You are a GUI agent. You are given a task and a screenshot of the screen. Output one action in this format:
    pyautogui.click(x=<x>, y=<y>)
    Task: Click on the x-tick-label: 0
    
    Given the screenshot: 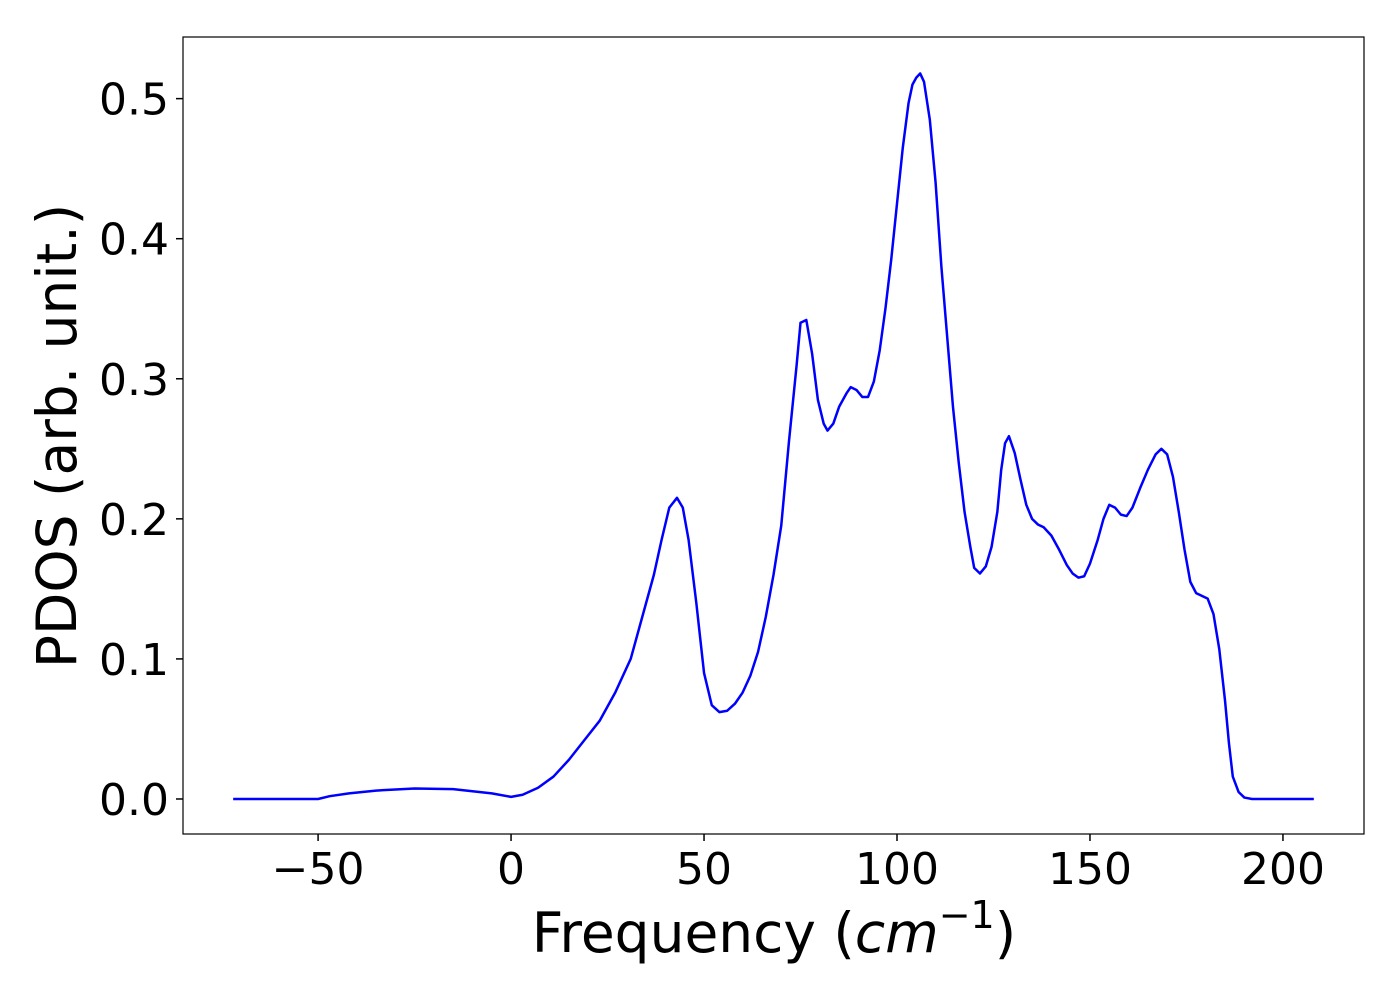 What is the action you would take?
    pyautogui.click(x=511, y=869)
    